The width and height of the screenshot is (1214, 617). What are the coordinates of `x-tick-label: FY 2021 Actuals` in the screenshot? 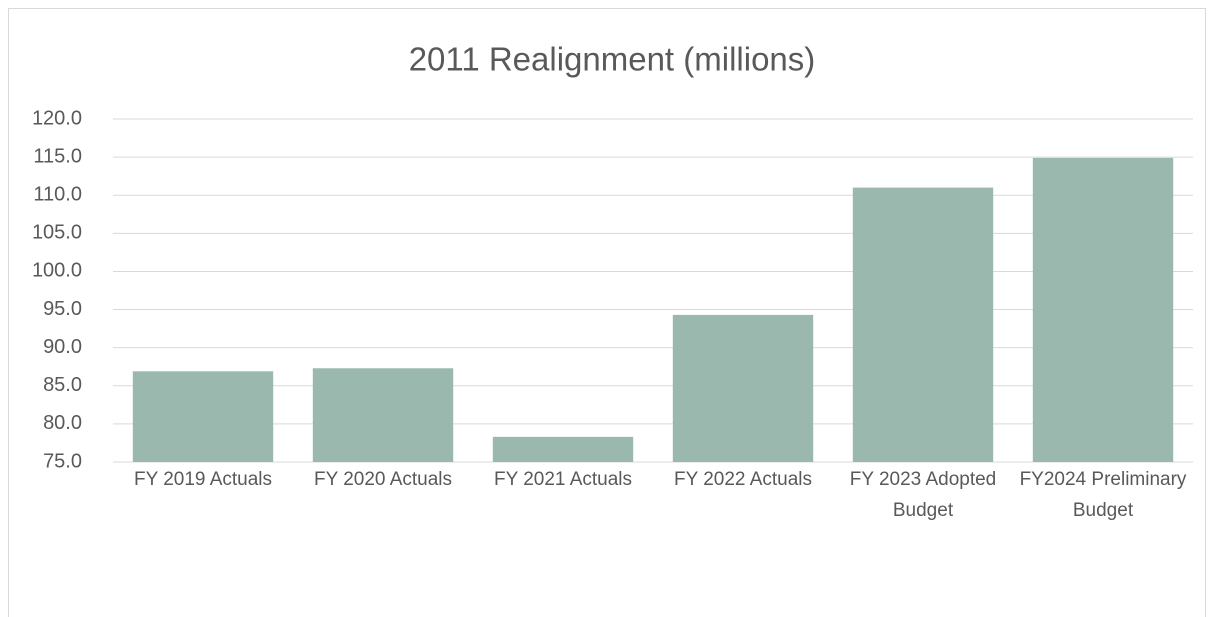 It's located at (563, 479).